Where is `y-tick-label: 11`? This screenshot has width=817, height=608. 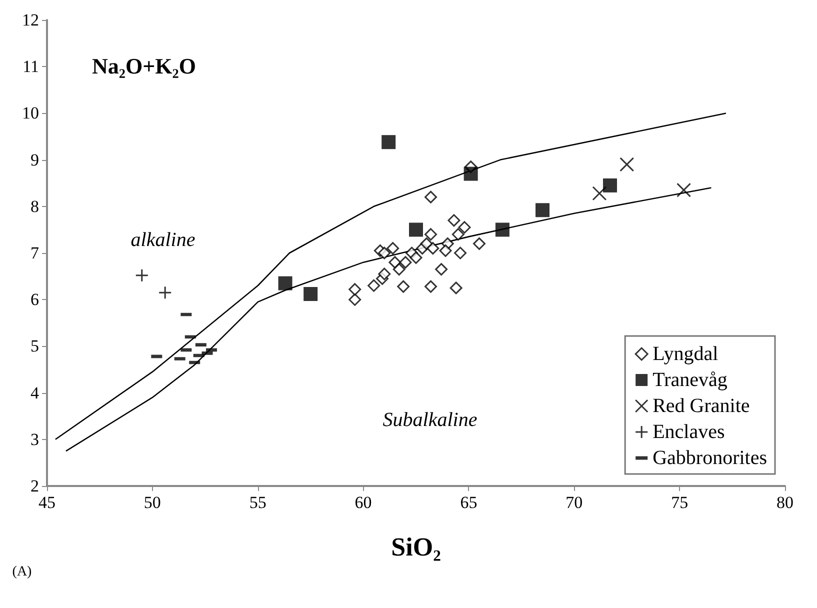 y-tick-label: 11 is located at coordinates (30, 66).